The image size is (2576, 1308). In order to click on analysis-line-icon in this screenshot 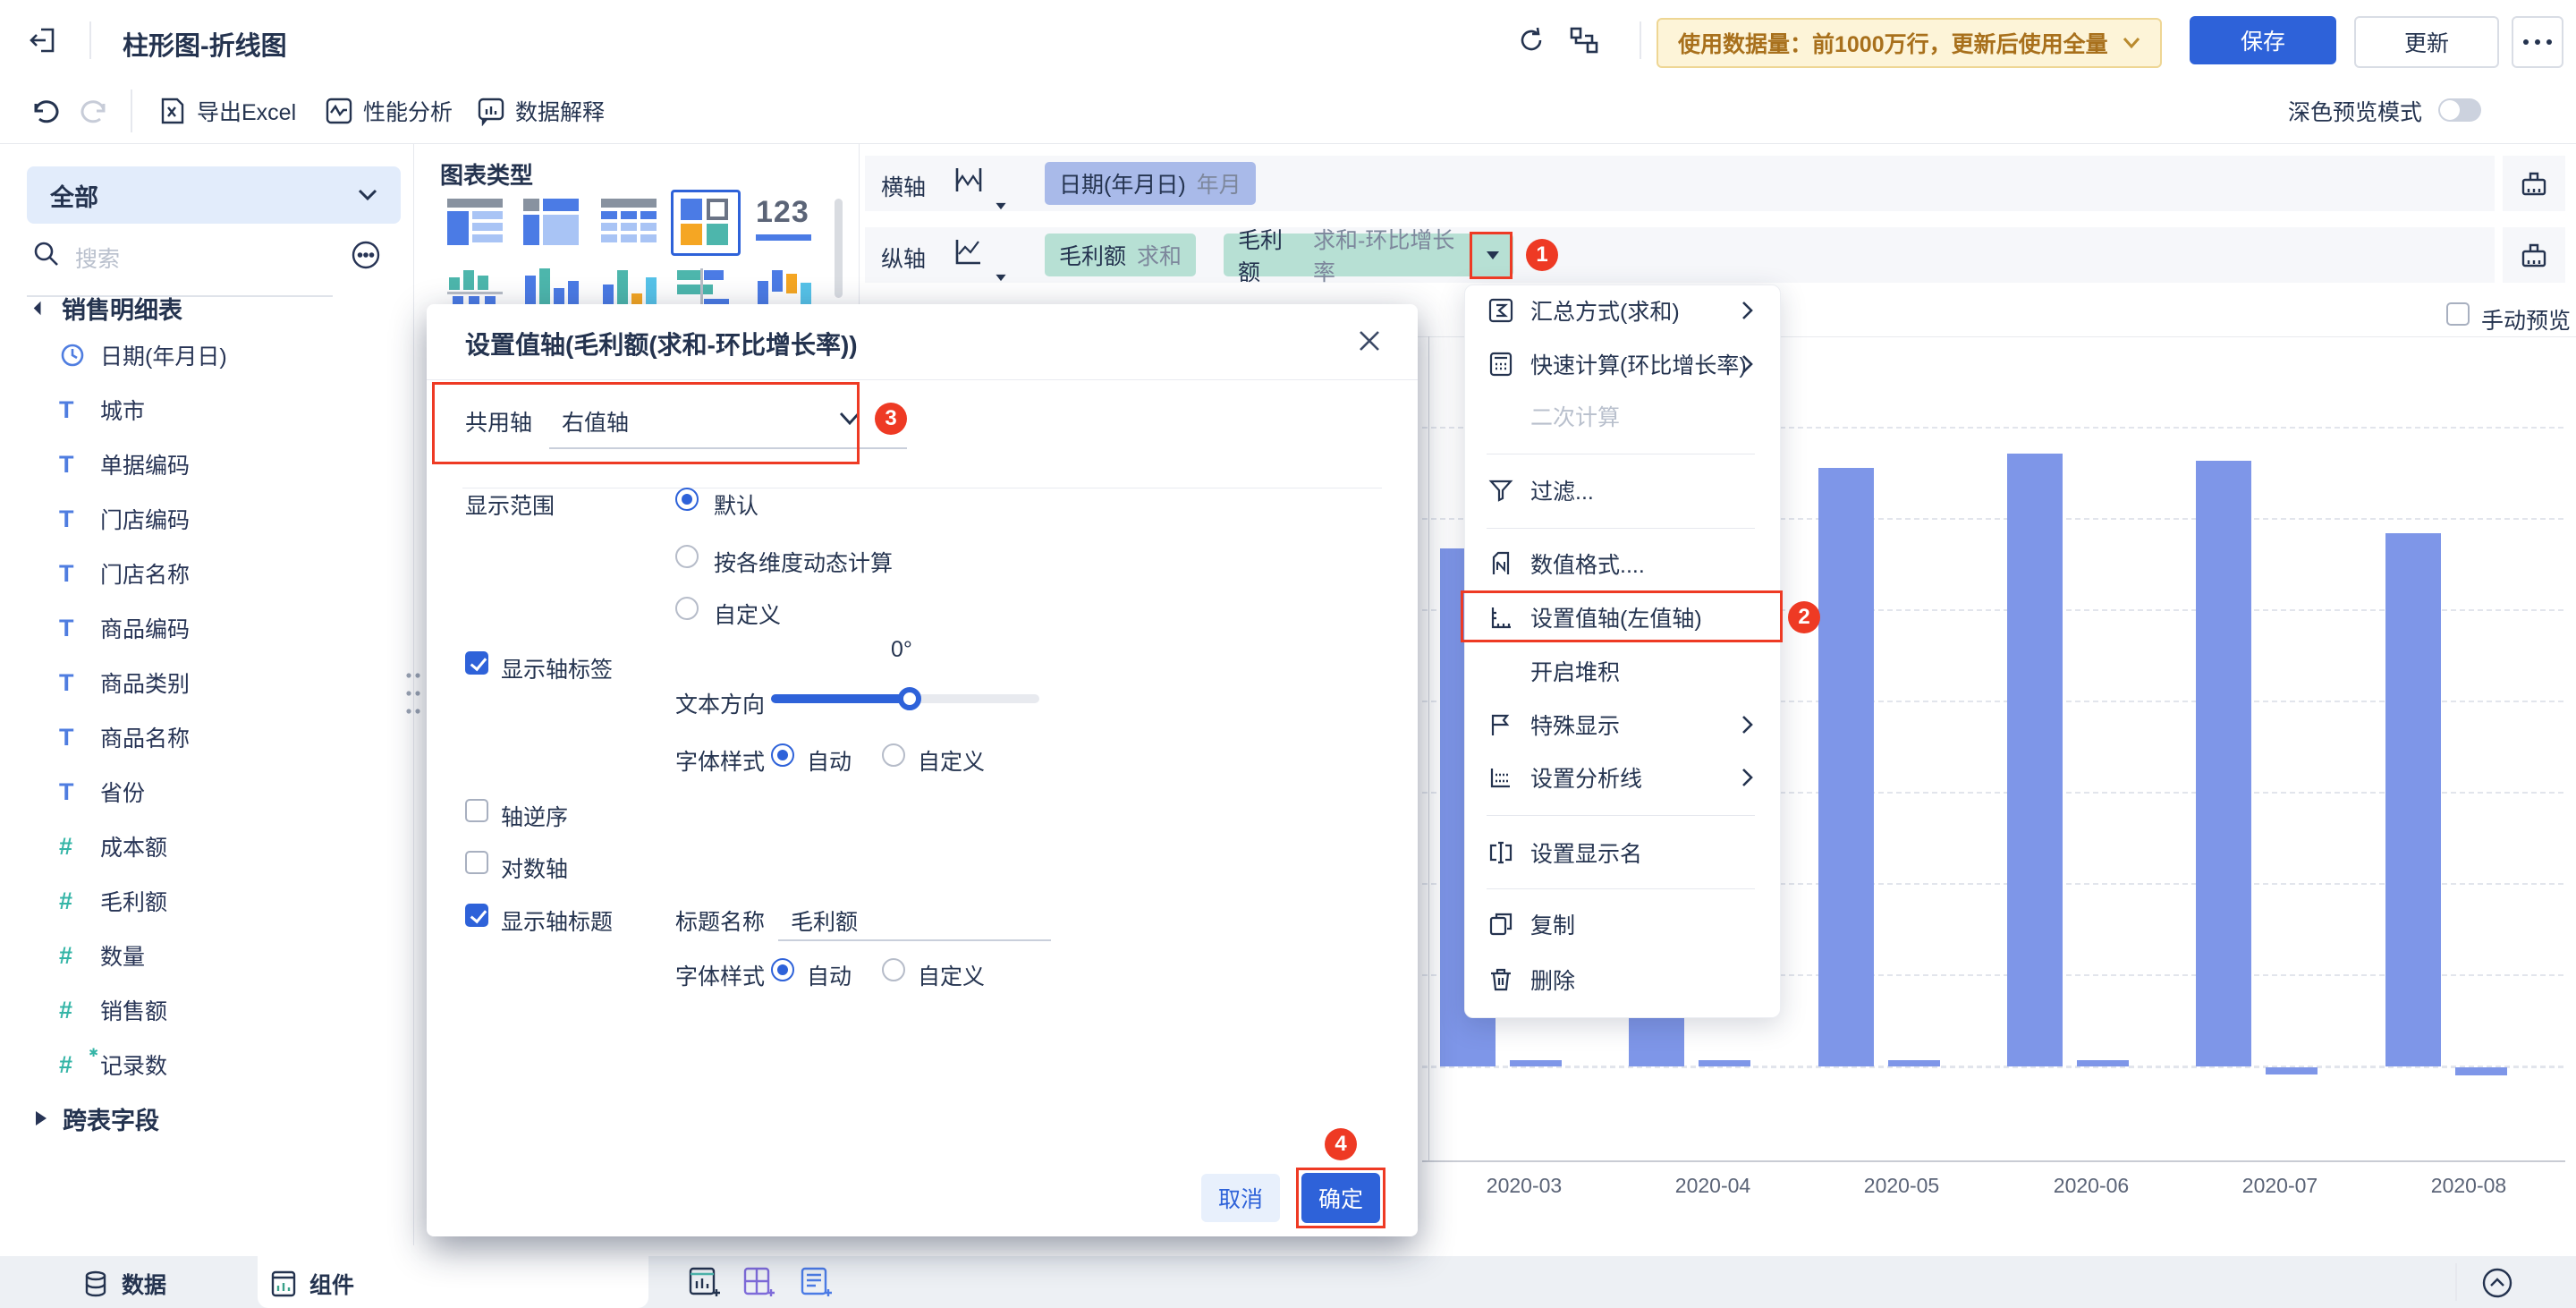, I will do `click(1500, 777)`.